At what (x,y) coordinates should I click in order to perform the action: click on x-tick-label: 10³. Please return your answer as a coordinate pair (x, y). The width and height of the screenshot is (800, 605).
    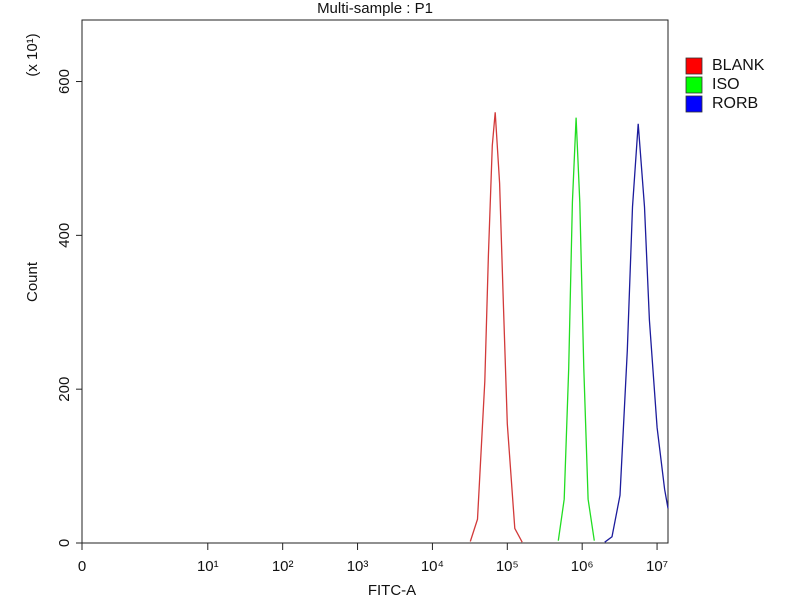
    Looking at the image, I should click on (358, 566).